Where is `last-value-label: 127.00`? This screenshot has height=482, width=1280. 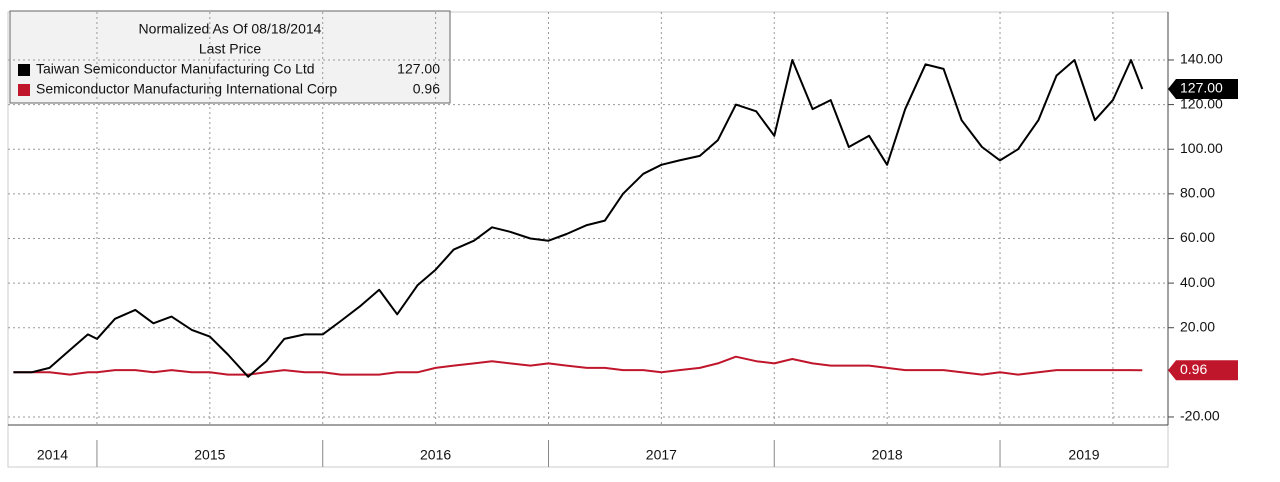
last-value-label: 127.00 is located at coordinates (1201, 88).